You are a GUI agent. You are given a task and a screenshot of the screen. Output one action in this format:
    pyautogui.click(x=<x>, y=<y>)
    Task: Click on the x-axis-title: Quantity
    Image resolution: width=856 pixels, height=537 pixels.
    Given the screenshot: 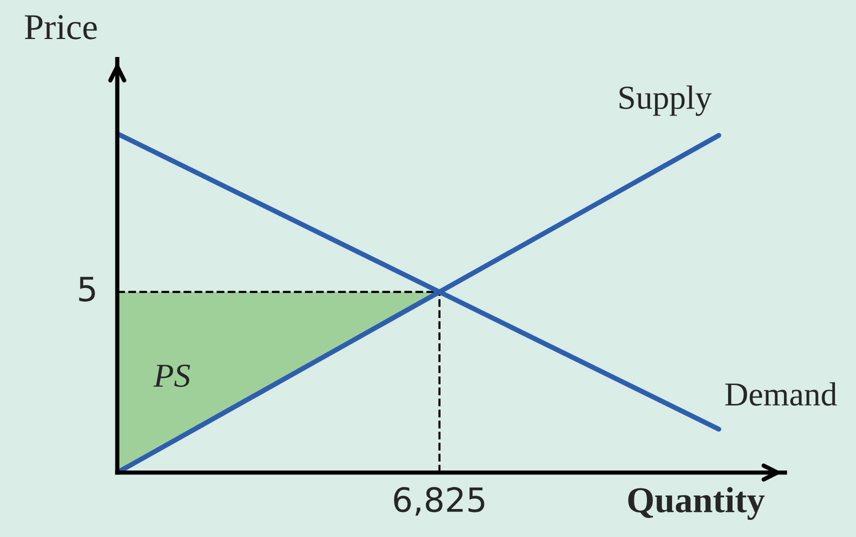 What is the action you would take?
    pyautogui.click(x=696, y=503)
    